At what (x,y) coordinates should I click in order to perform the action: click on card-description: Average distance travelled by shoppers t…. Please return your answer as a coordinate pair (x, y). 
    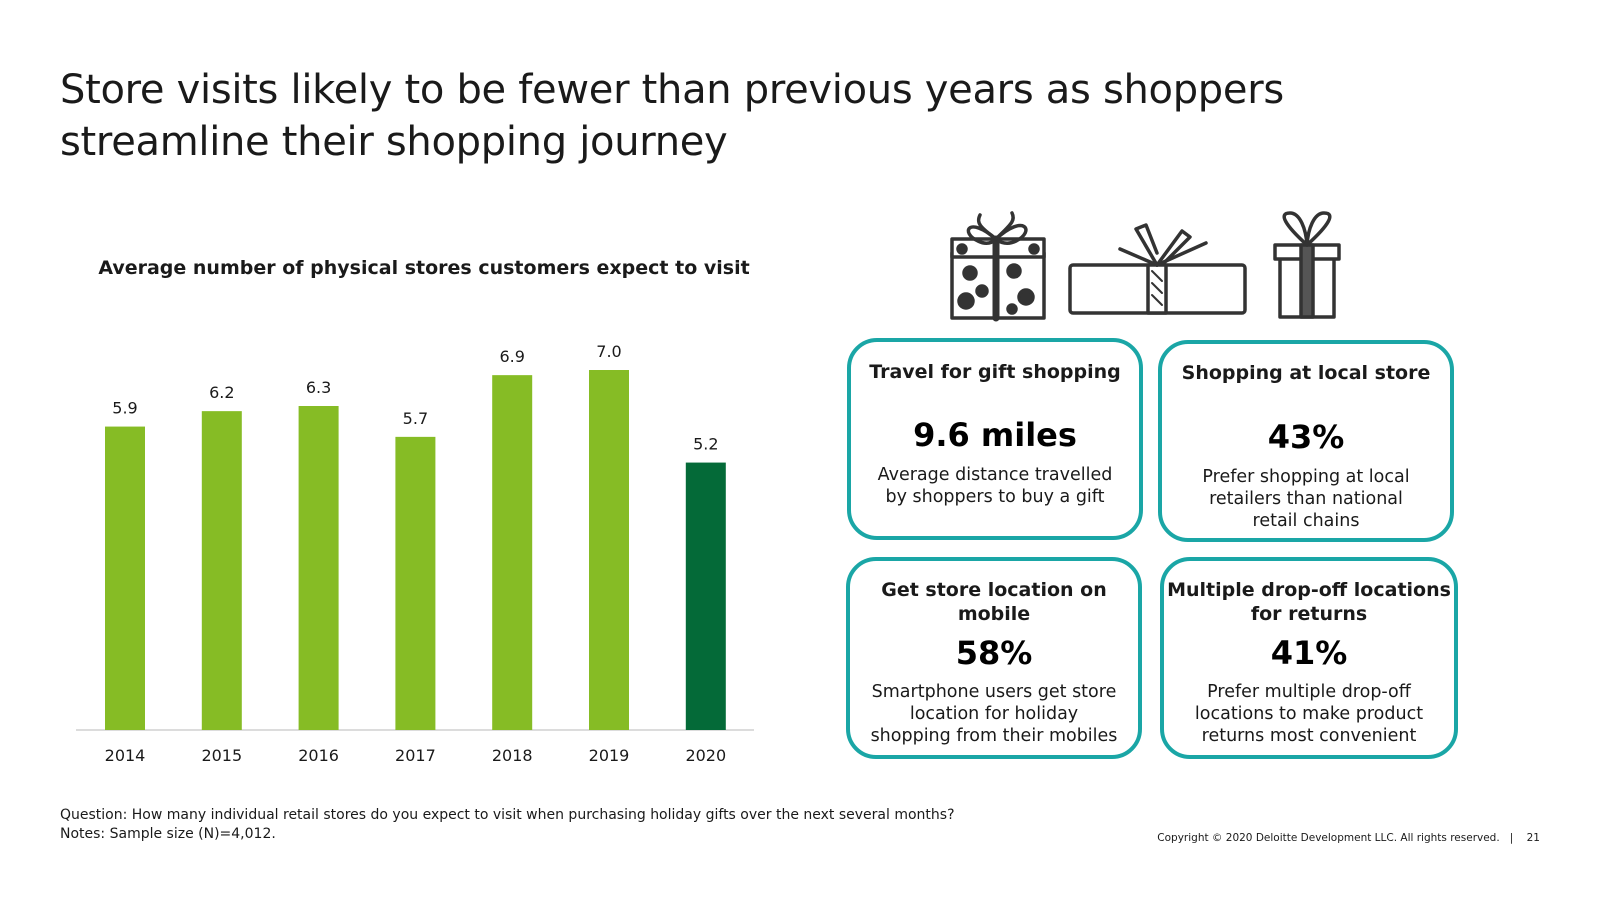
    Looking at the image, I should click on (995, 486).